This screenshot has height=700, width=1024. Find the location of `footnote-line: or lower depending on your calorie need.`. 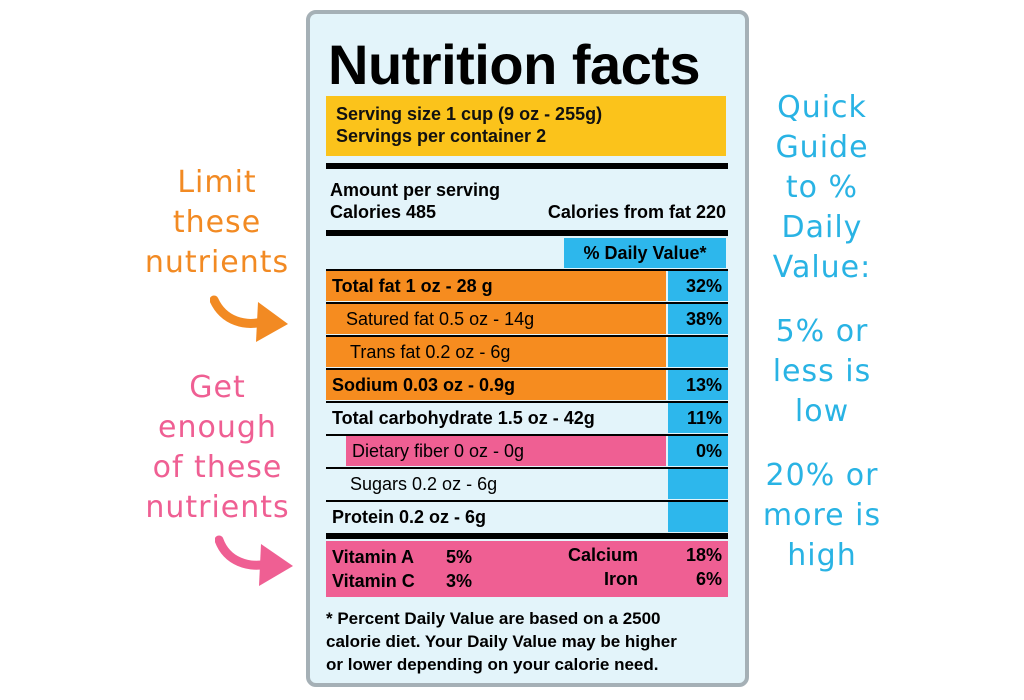

footnote-line: or lower depending on your calorie need. is located at coordinates (492, 664).